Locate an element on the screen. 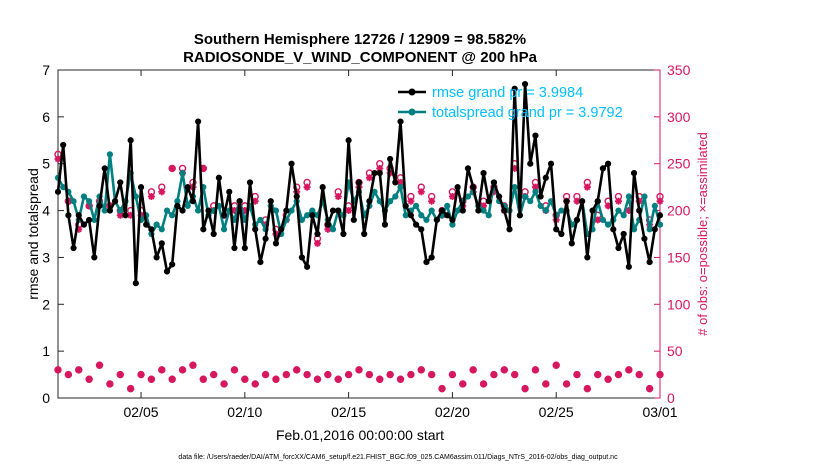 The width and height of the screenshot is (830, 470). chart-title-line-2: RADIOSONDE_V_WIND_COMPONENT @ 200 hPa is located at coordinates (360, 57).